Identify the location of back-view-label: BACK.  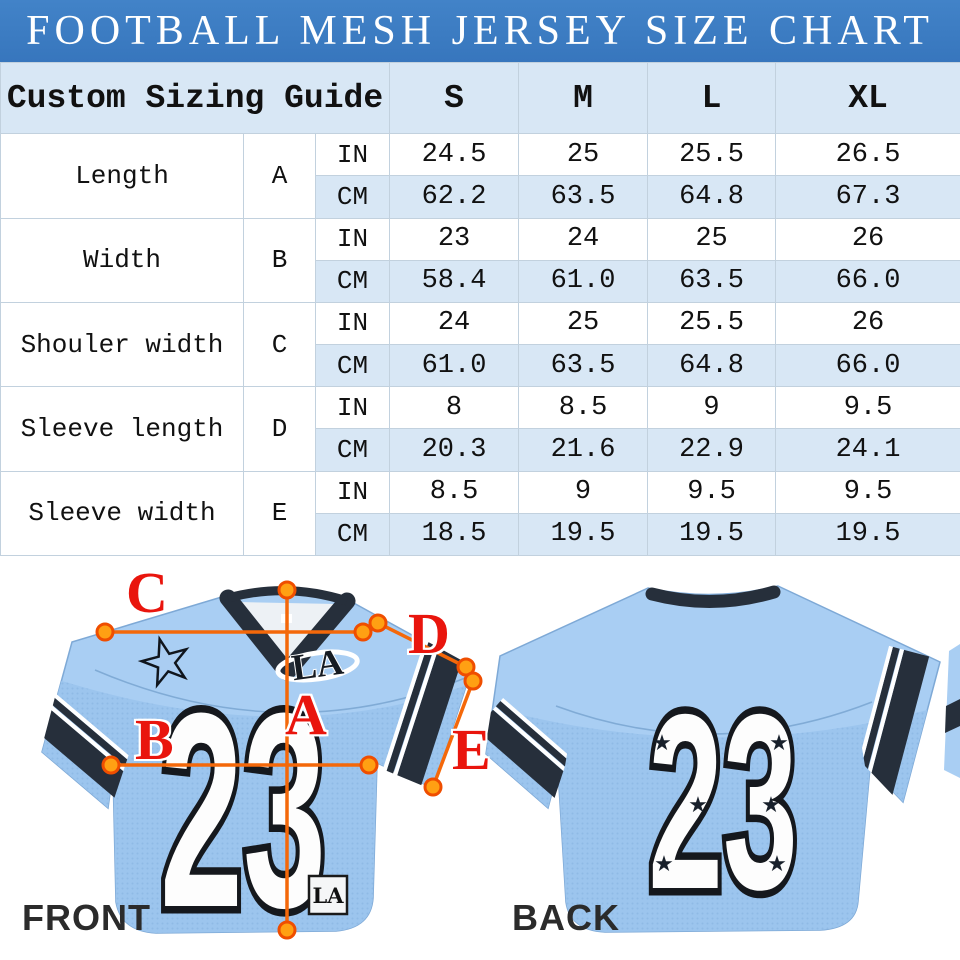
(566, 917).